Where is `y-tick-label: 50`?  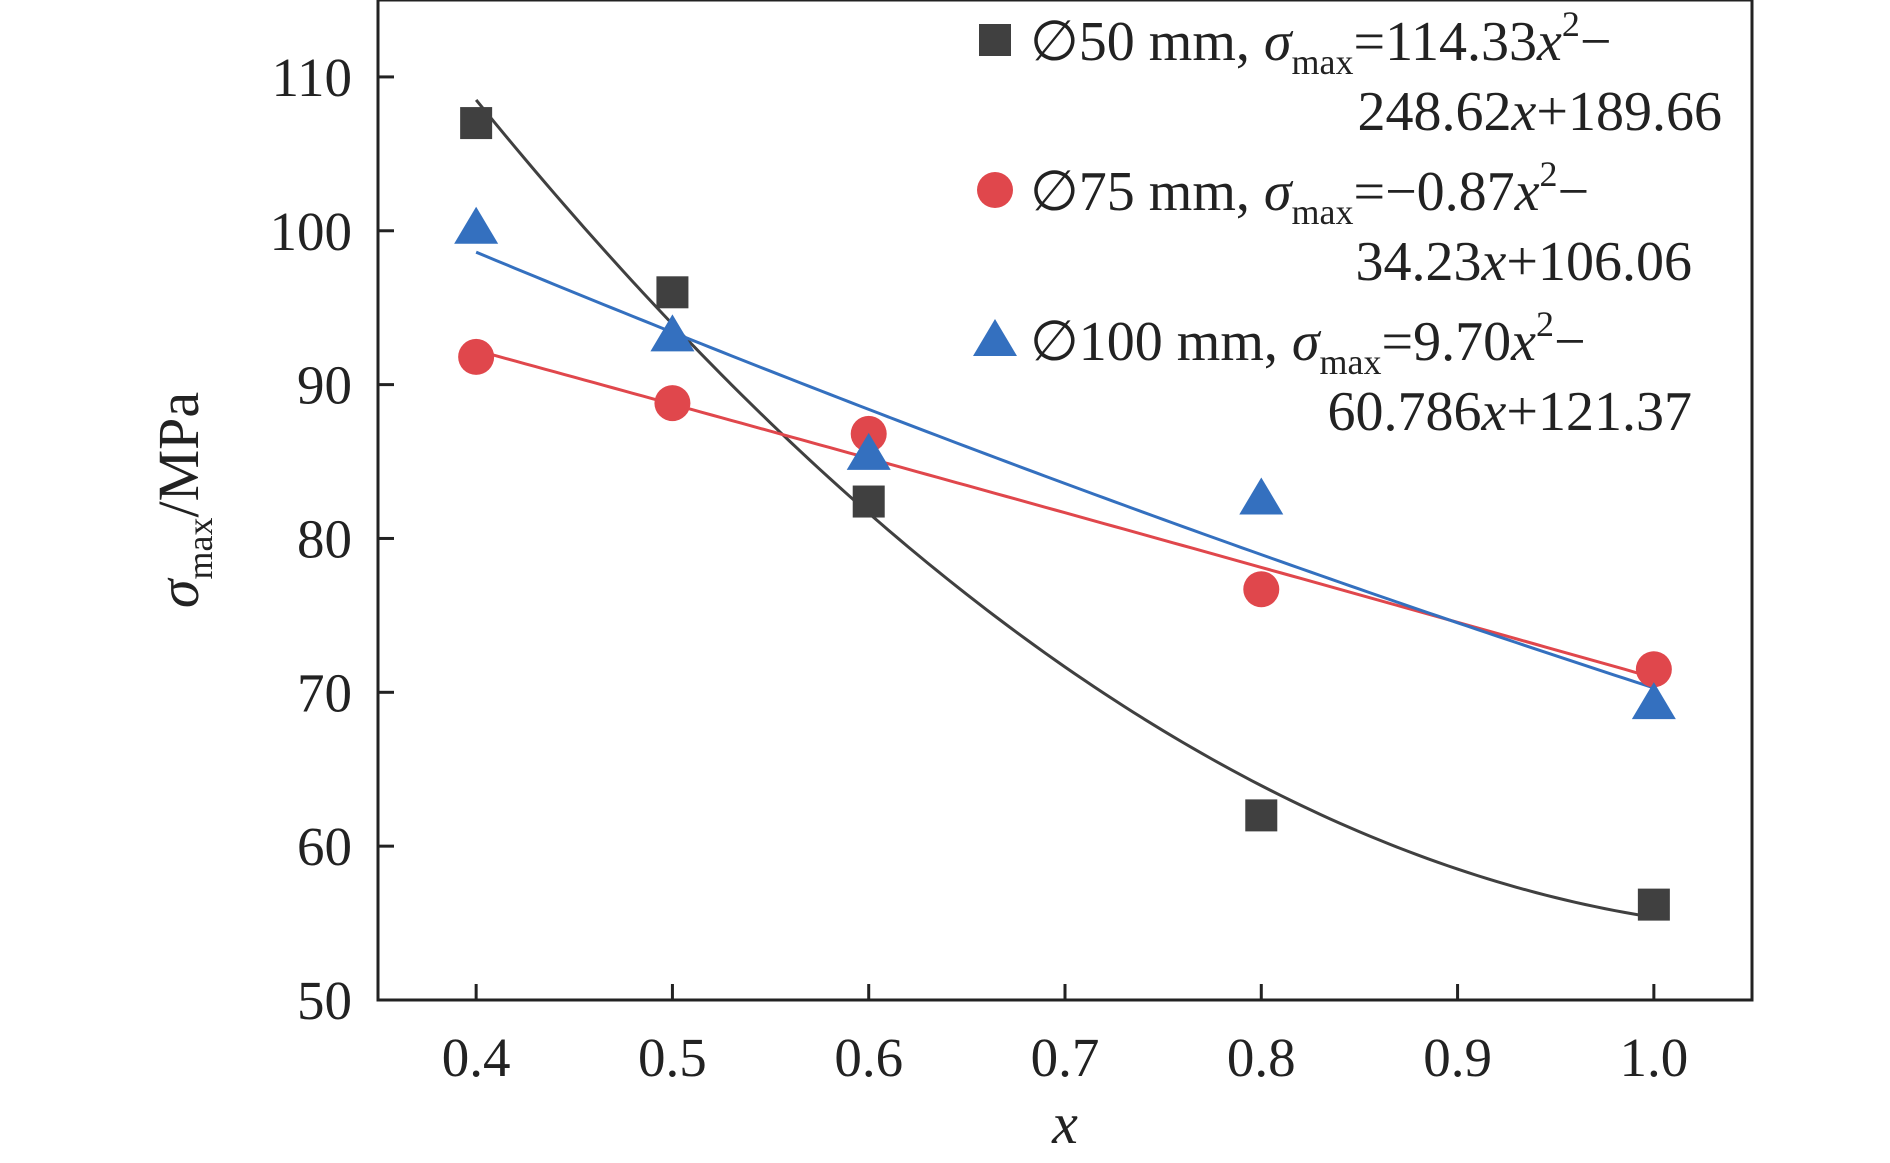 y-tick-label: 50 is located at coordinates (324, 1000).